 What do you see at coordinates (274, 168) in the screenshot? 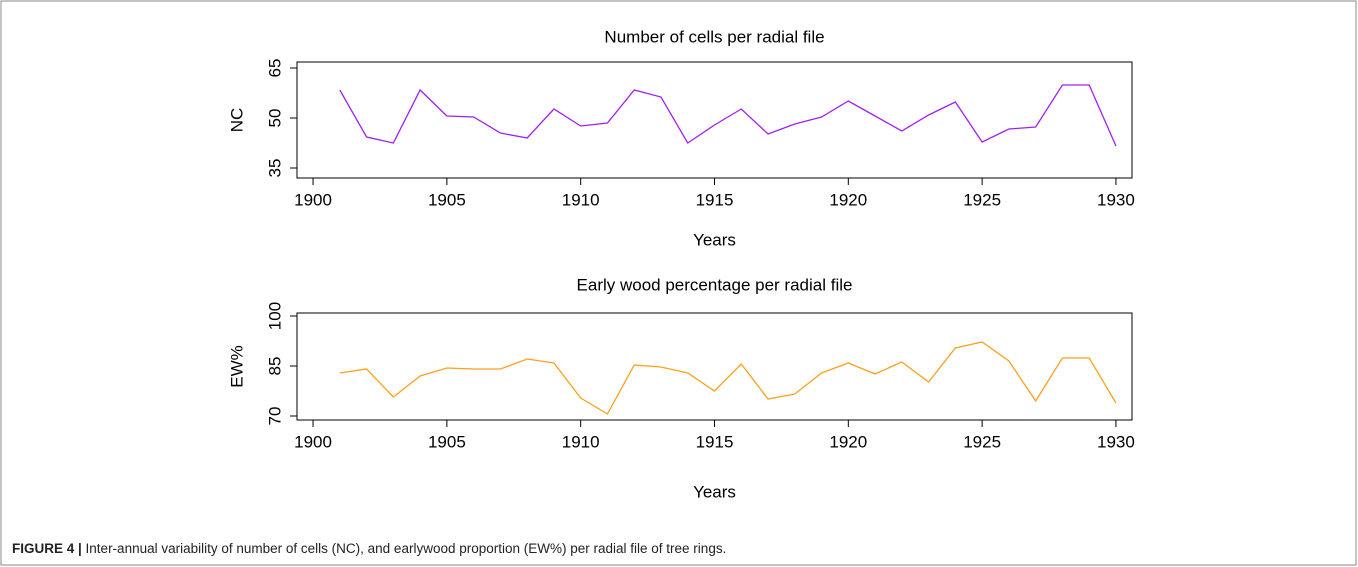
I see `y-tick-label: 35` at bounding box center [274, 168].